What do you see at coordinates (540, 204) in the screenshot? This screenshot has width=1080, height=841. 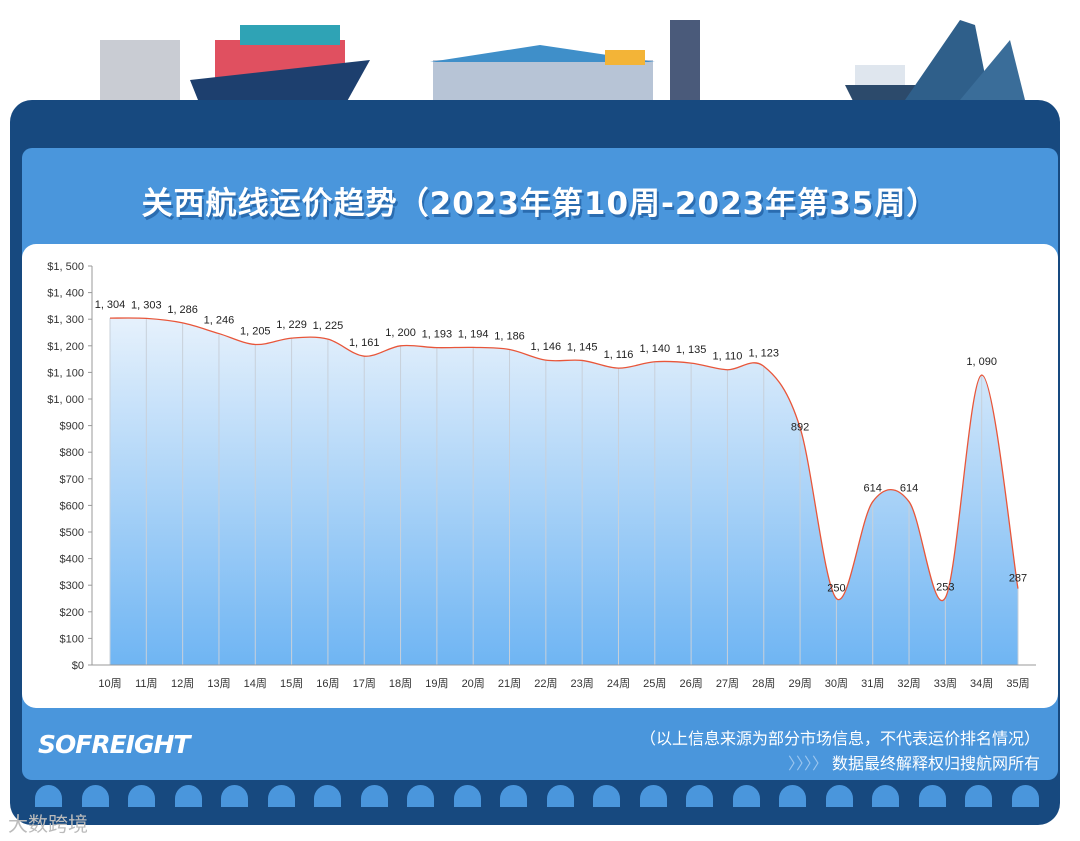 I see `chart-title: 关西航线运价趋势（2023年第10周-2023年第35周）` at bounding box center [540, 204].